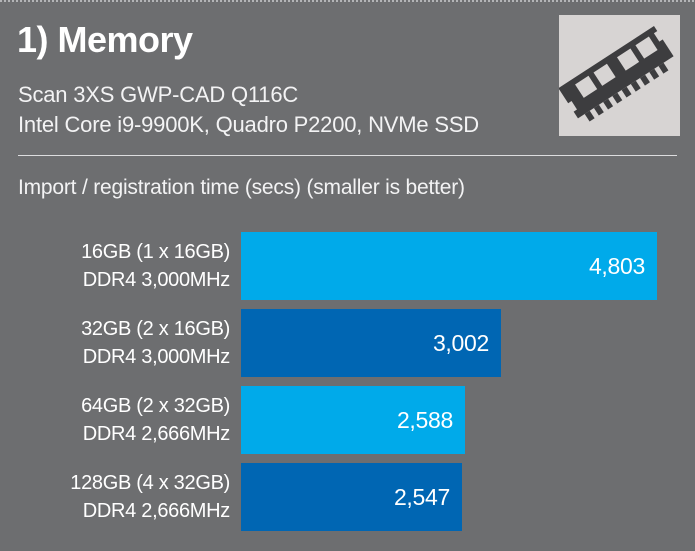  I want to click on bar: 4,803, so click(449, 266).